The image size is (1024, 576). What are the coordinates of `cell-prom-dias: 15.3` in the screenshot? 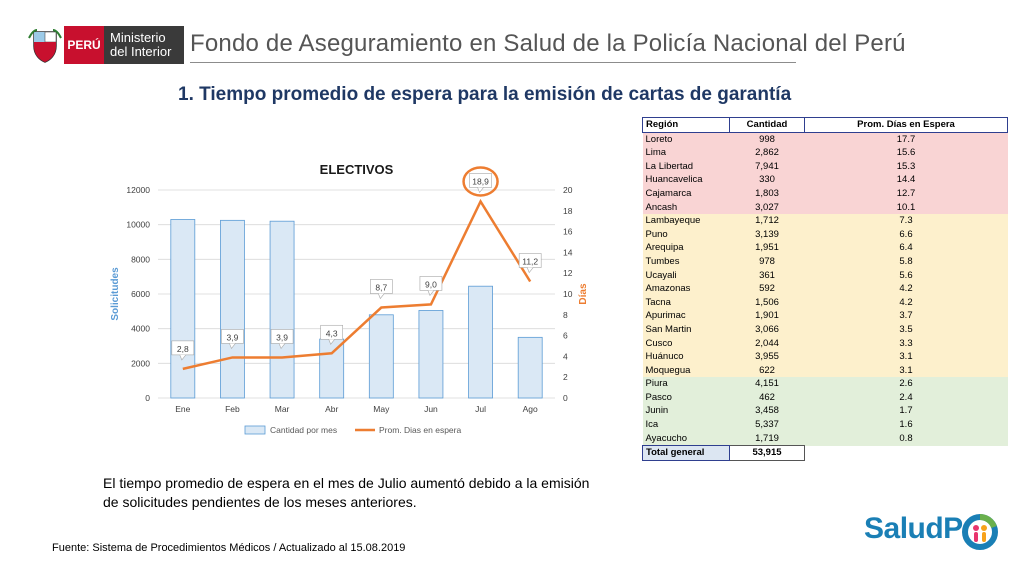 It's located at (906, 166).